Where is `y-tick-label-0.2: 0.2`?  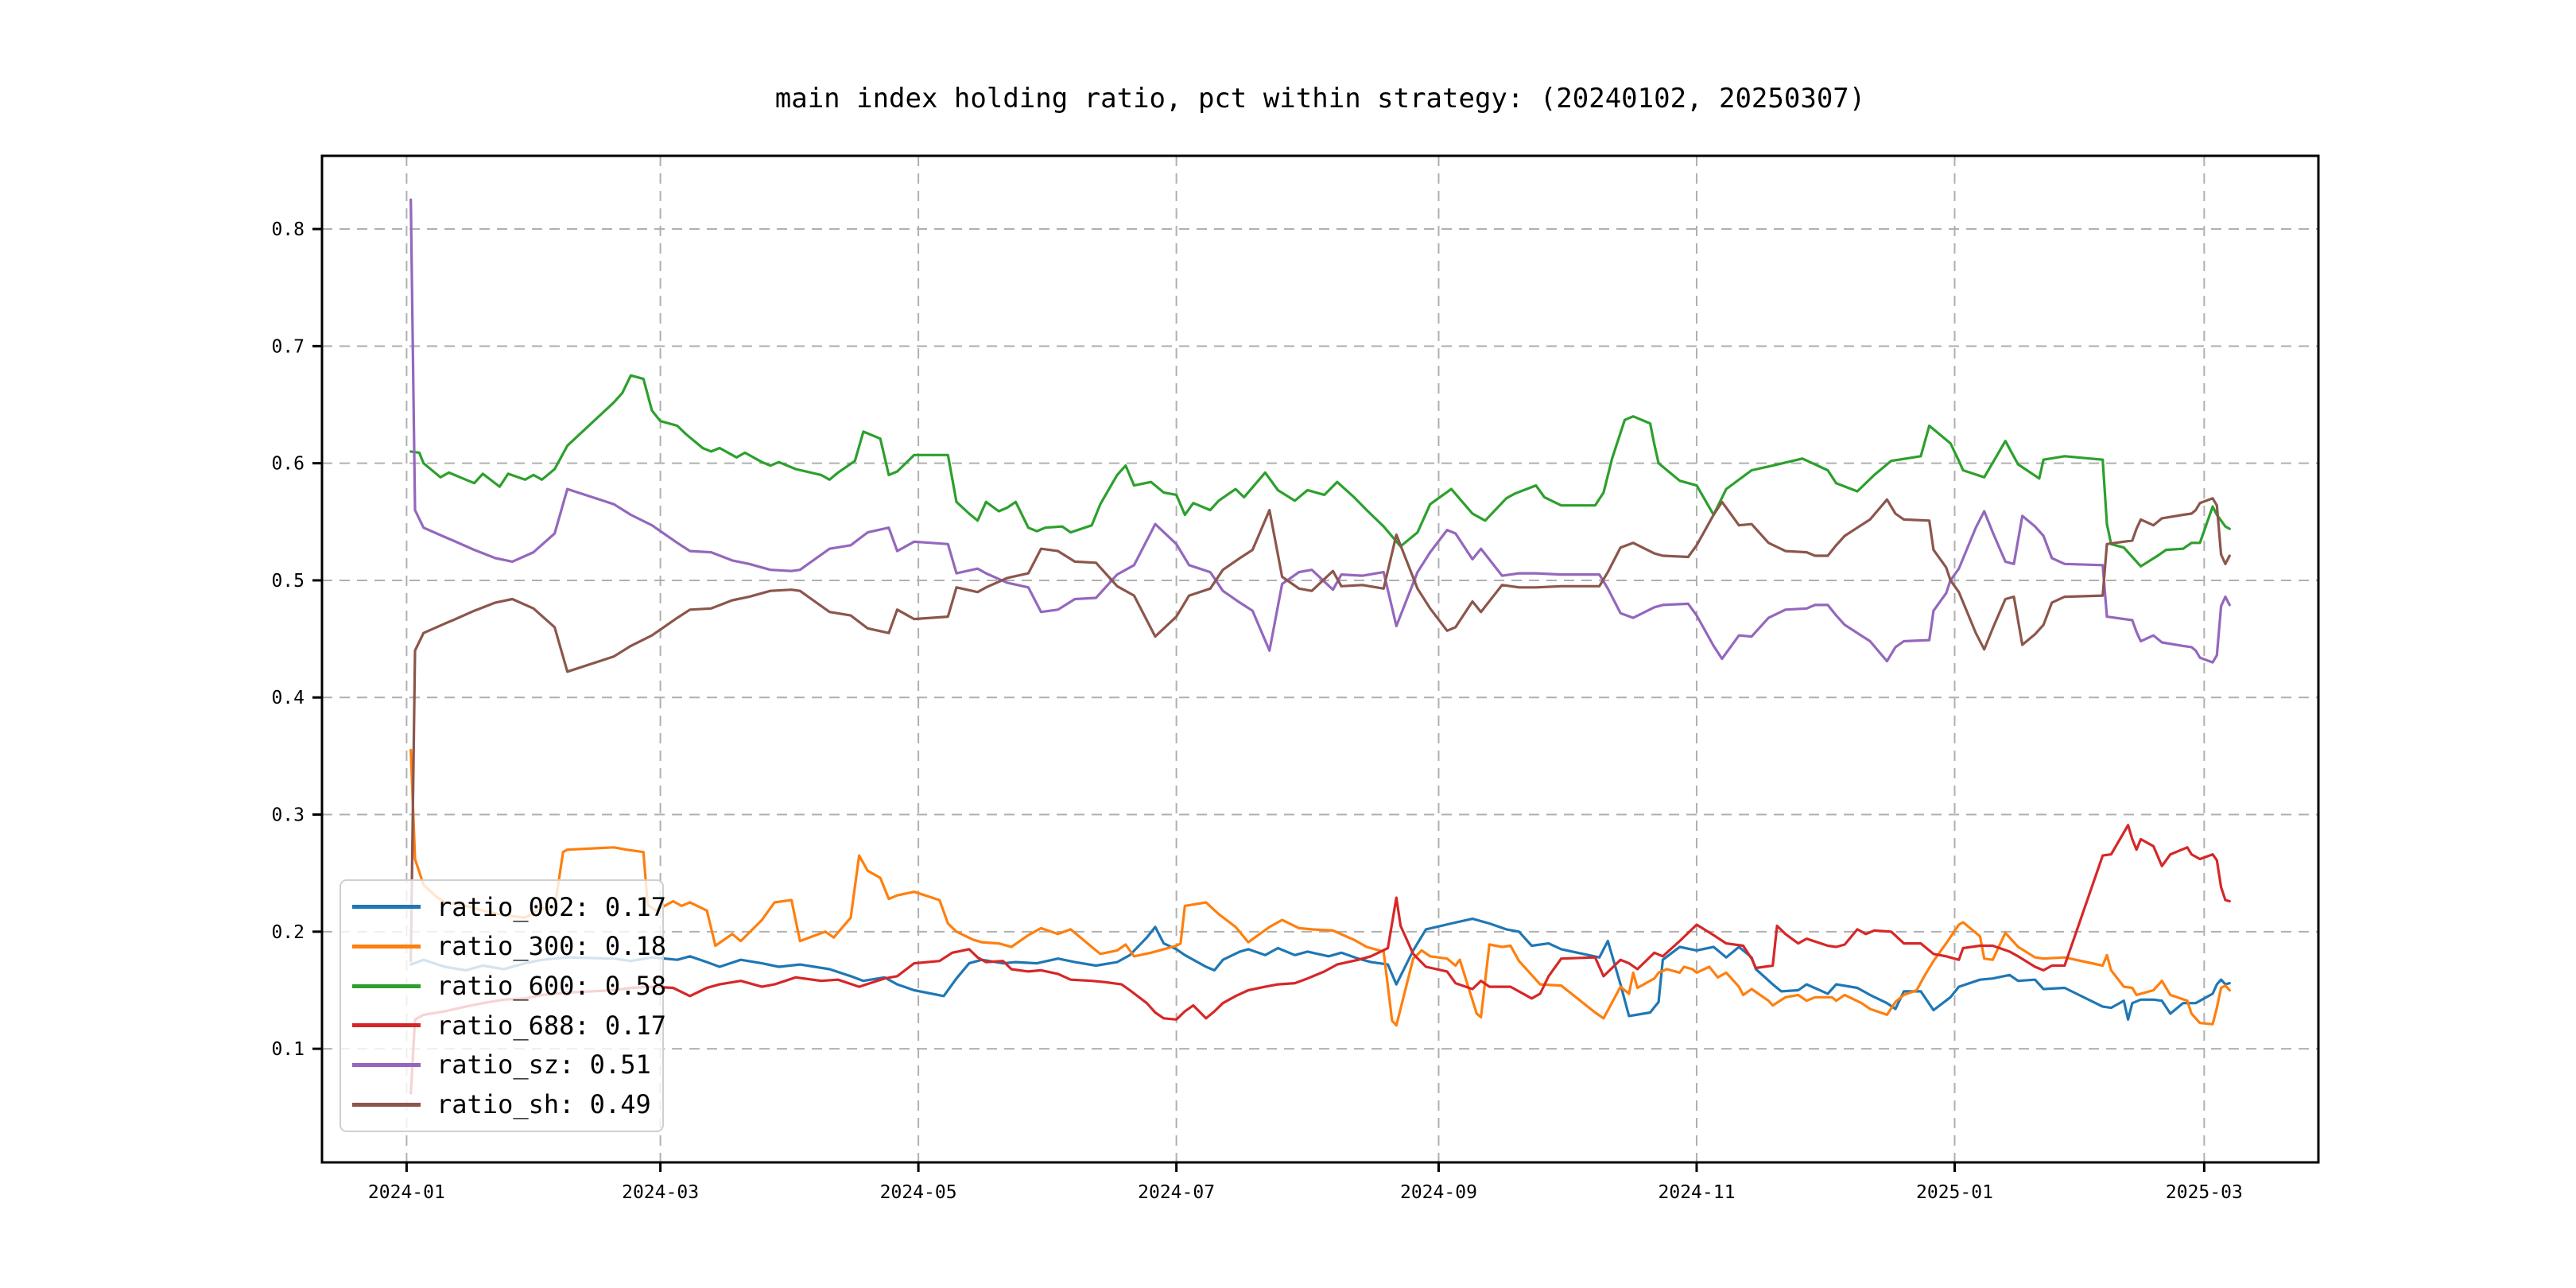
y-tick-label-0.2: 0.2 is located at coordinates (288, 932).